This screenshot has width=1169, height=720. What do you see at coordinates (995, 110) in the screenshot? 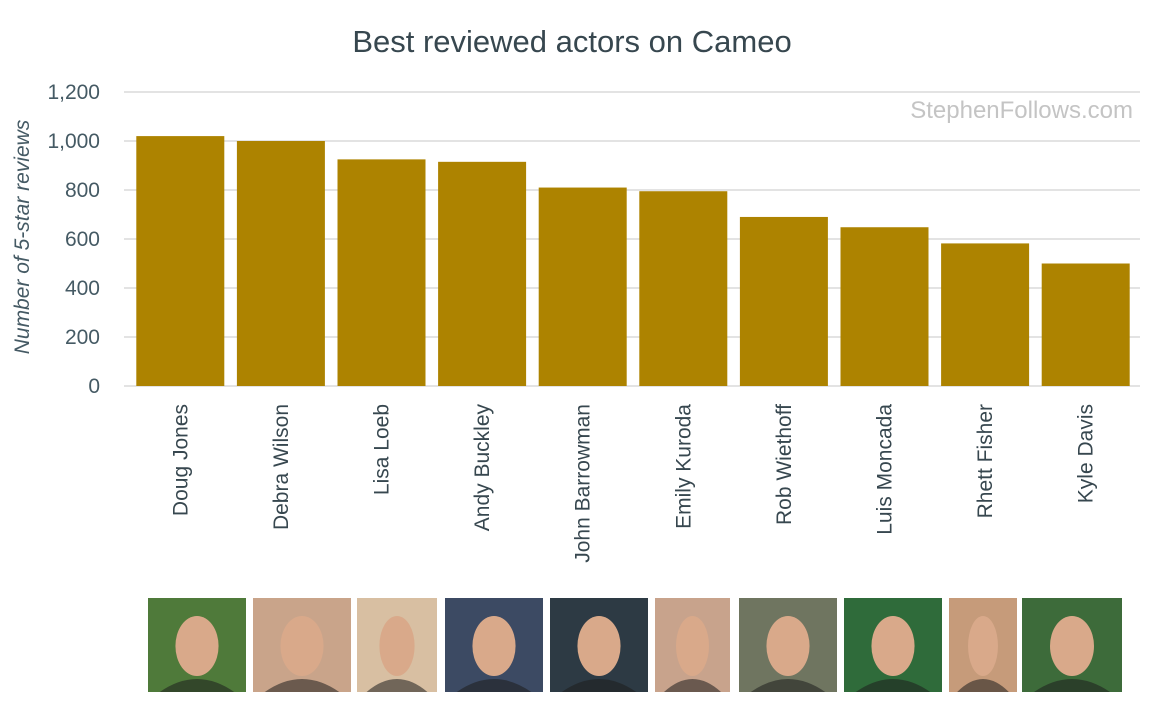
I see `watermark-brand: StephenFollows` at bounding box center [995, 110].